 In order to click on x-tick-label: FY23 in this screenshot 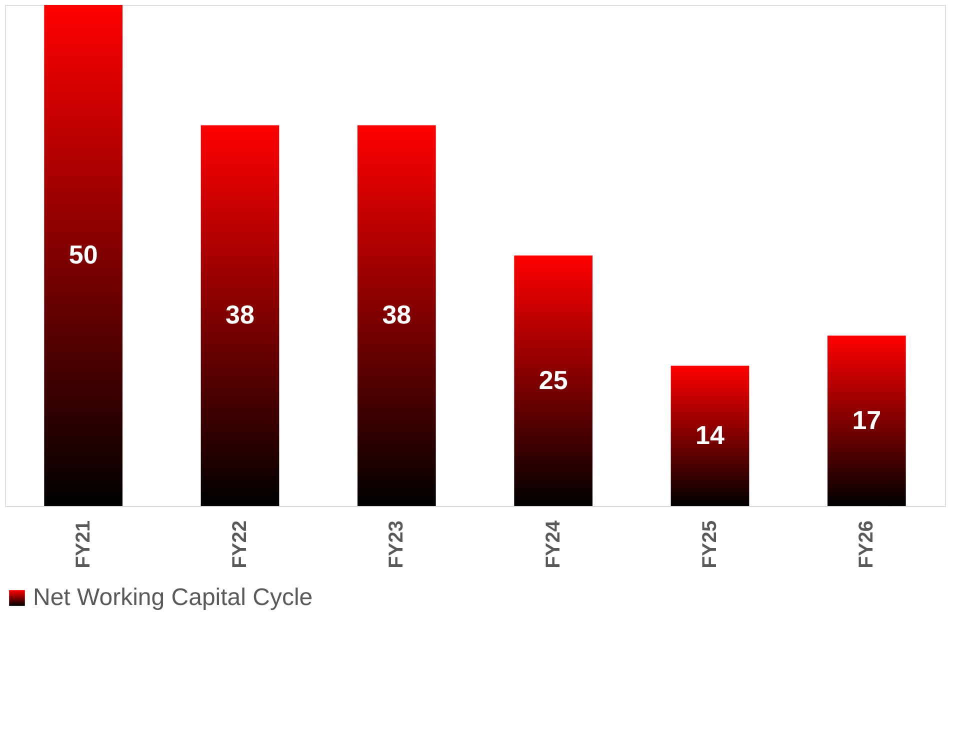, I will do `click(397, 544)`.